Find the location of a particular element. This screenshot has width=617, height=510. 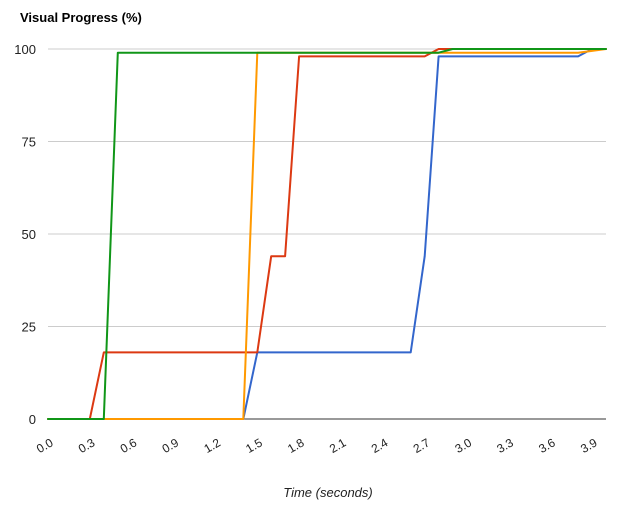

x-tick-label: 1.2 is located at coordinates (212, 445).